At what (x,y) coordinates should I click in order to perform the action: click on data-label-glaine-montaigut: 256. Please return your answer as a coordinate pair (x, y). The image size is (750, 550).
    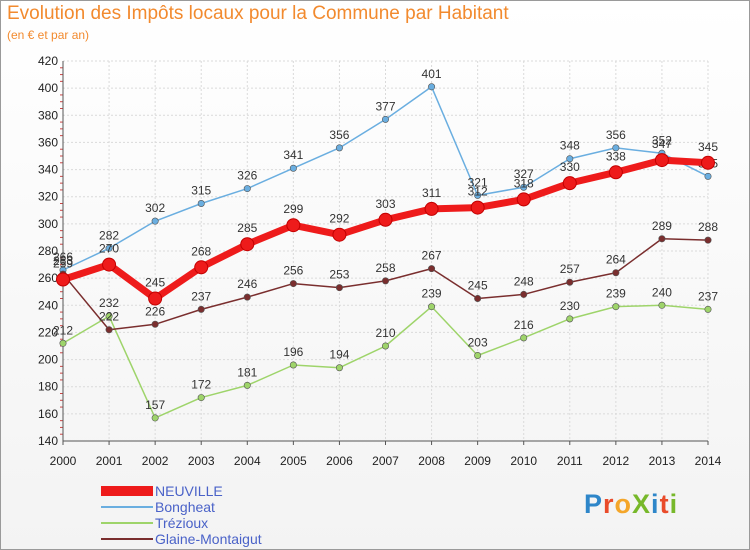
    Looking at the image, I should click on (293, 271).